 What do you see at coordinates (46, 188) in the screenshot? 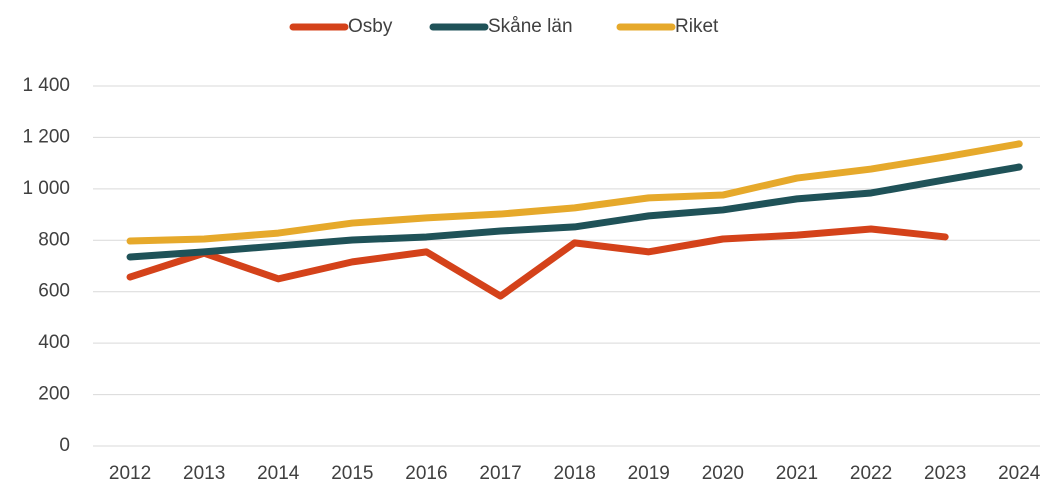
I see `y-tick-label: 1 000` at bounding box center [46, 188].